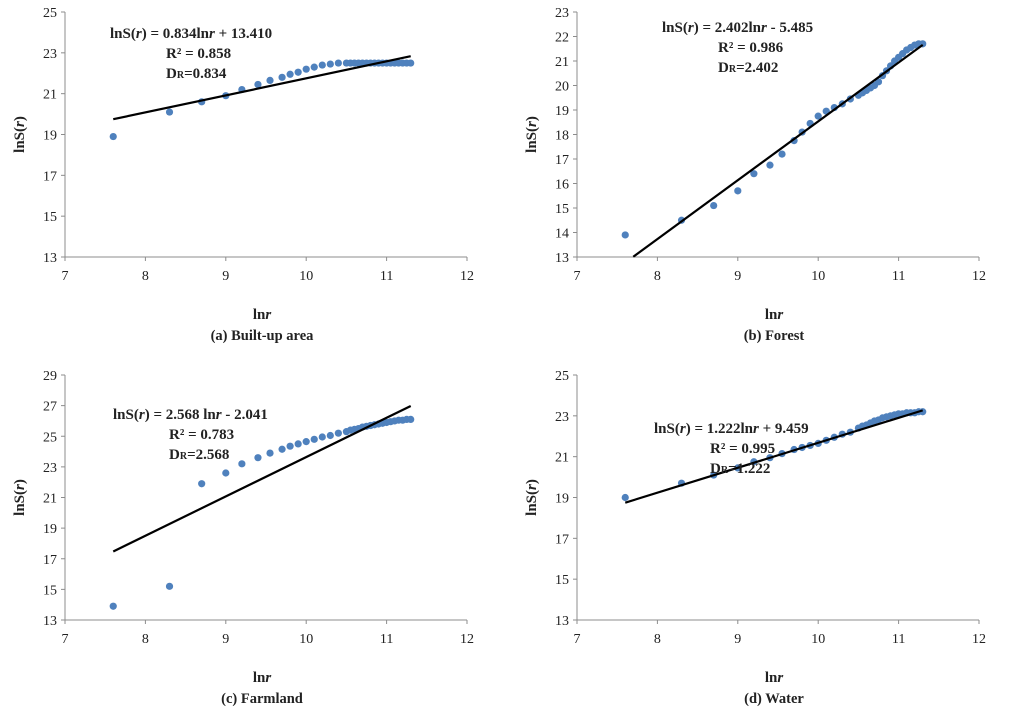  What do you see at coordinates (190, 415) in the screenshot?
I see `regression-equation: lnS(r) = 2.568 lnr - 2.041` at bounding box center [190, 415].